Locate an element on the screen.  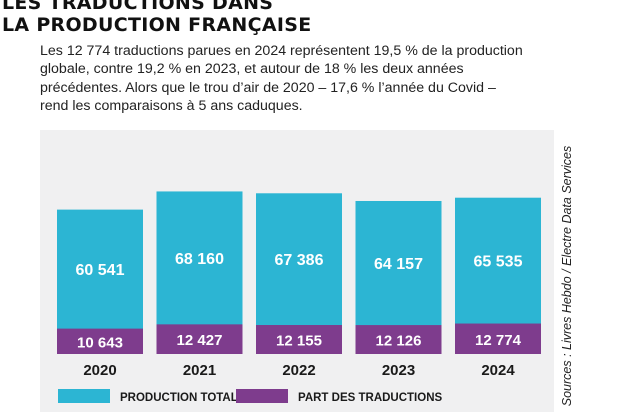
data-label-translations-2022: 12 155 is located at coordinates (299, 341).